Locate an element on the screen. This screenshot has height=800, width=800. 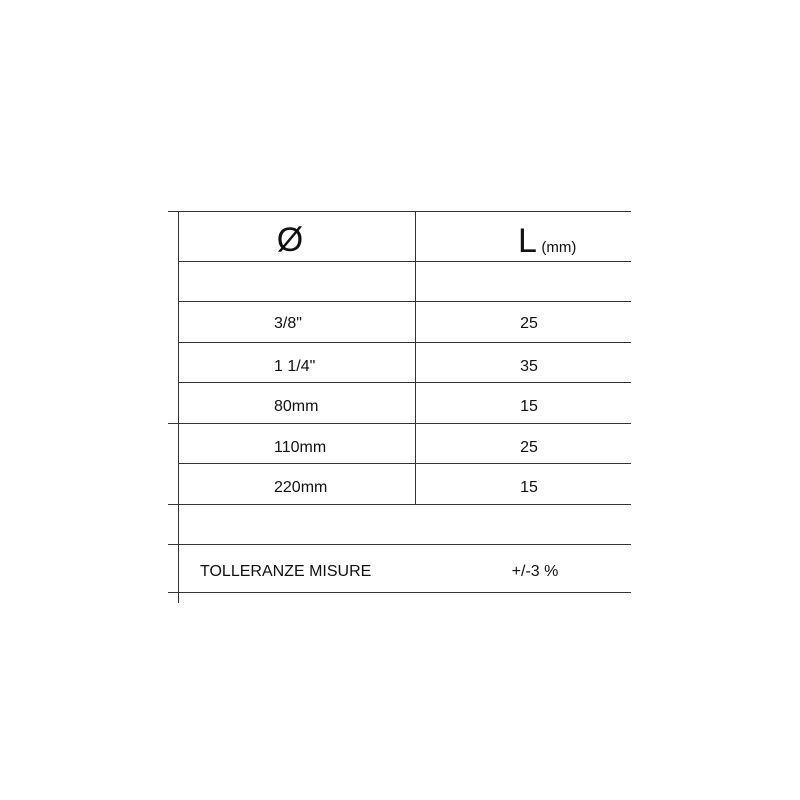
length-cell: 35 is located at coordinates (529, 366).